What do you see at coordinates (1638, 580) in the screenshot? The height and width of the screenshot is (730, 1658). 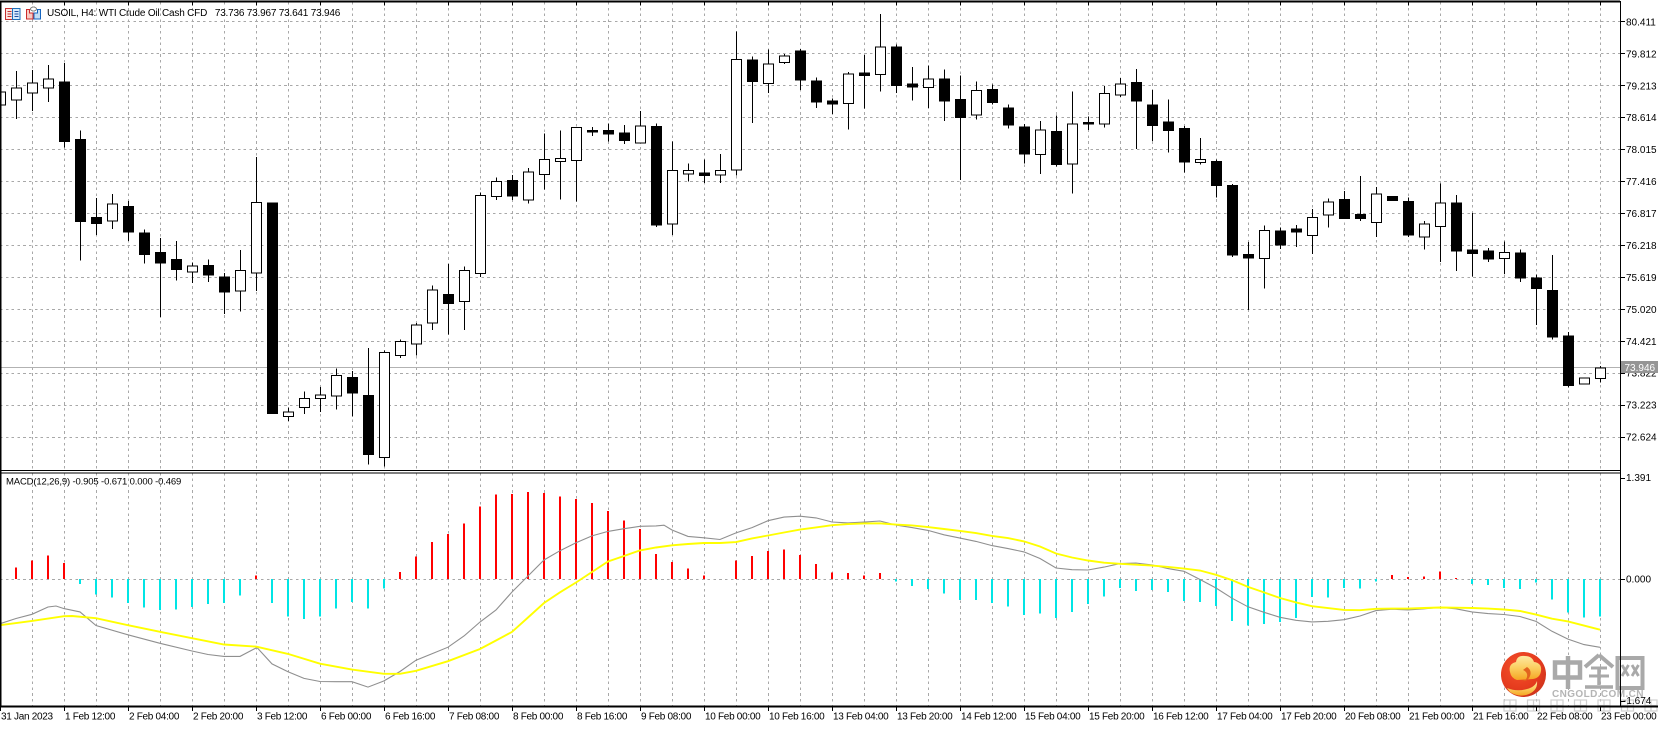 I see `svg-text: 0.000` at bounding box center [1638, 580].